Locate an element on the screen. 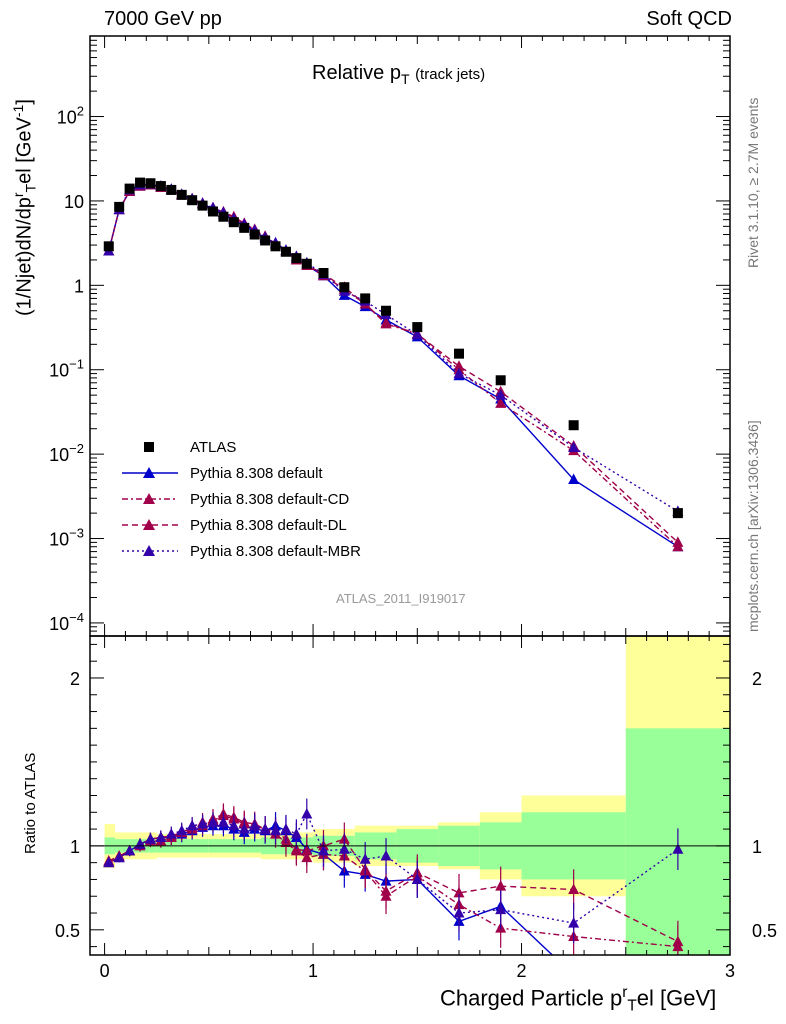  xtick-label-1: 1 is located at coordinates (313, 971).